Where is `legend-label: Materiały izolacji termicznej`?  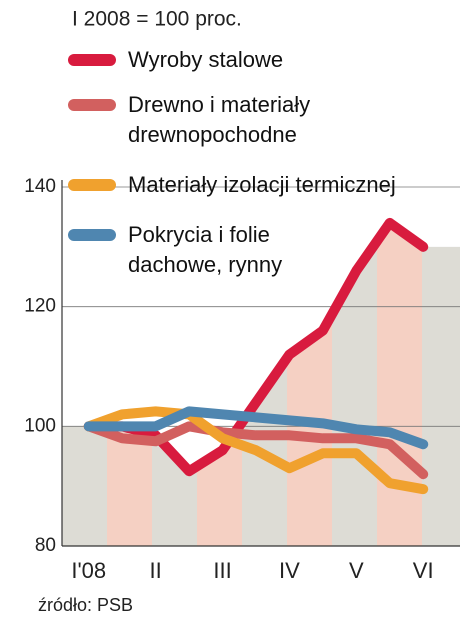
legend-label: Materiały izolacji termicznej is located at coordinates (262, 184).